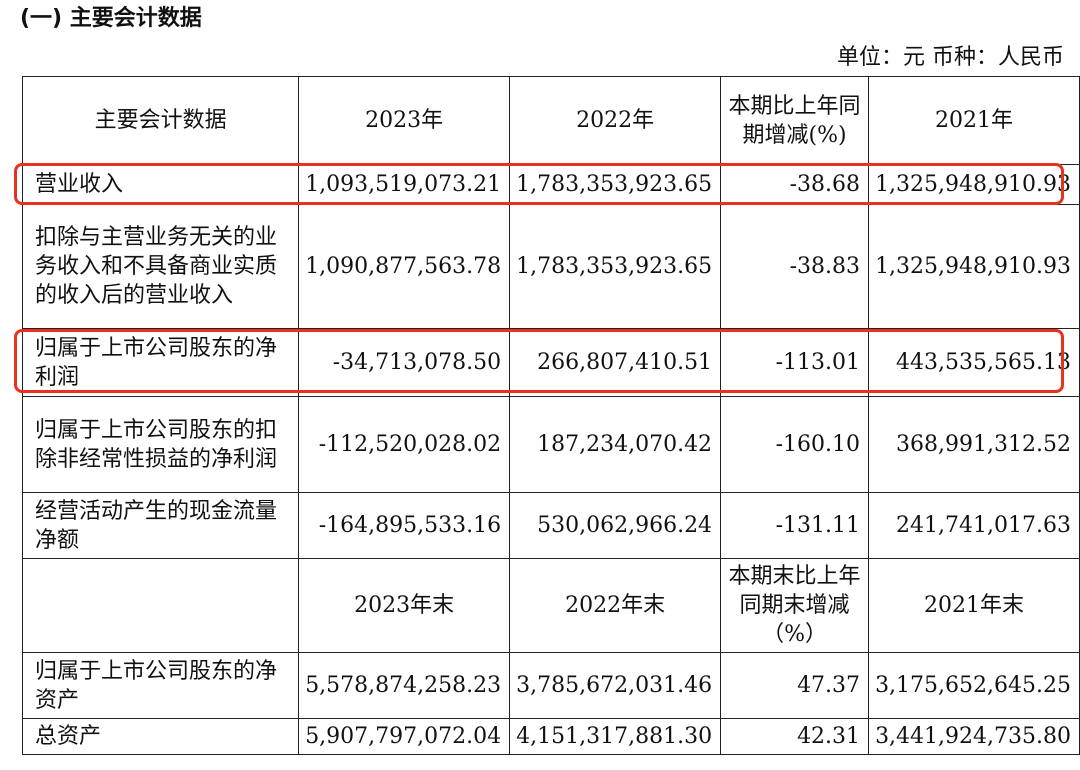 The height and width of the screenshot is (770, 1080). What do you see at coordinates (795, 525) in the screenshot?
I see `change-cell: -131.11` at bounding box center [795, 525].